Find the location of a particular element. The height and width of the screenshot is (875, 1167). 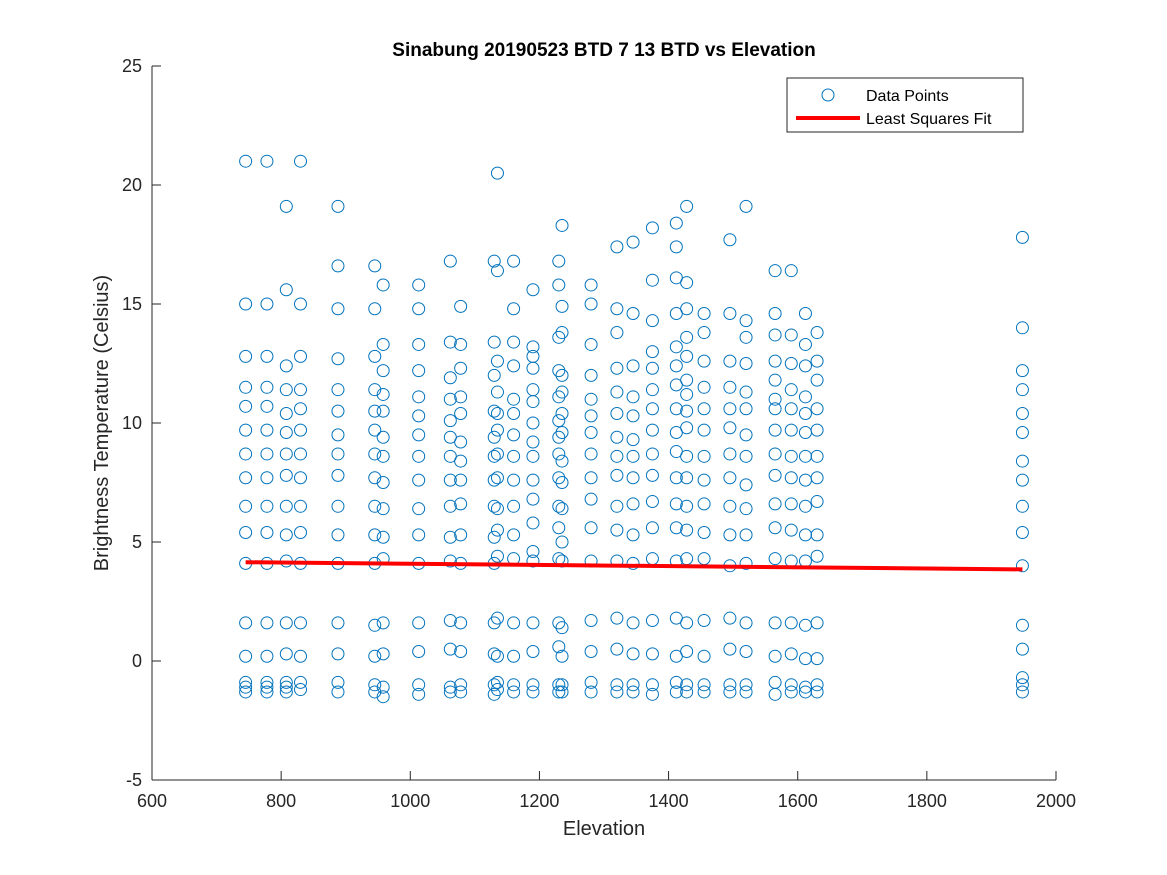

x-tick-label: 1400 is located at coordinates (669, 801).